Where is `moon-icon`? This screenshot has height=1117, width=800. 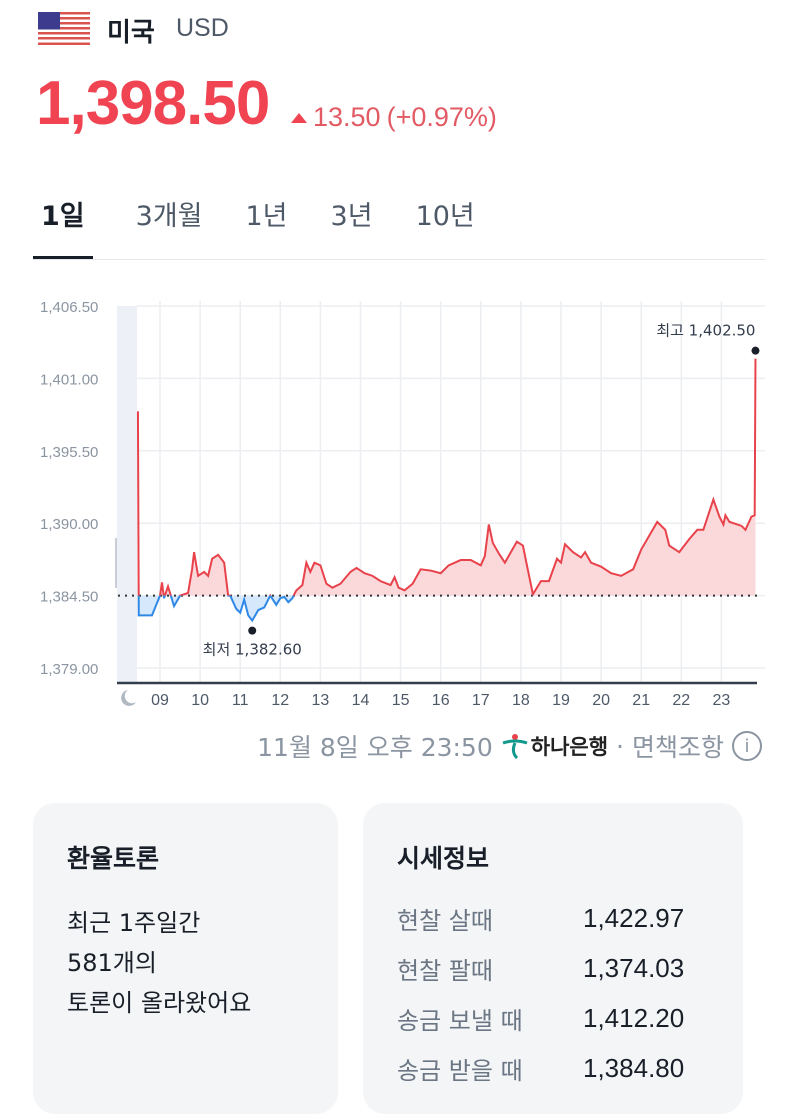
moon-icon is located at coordinates (128, 698).